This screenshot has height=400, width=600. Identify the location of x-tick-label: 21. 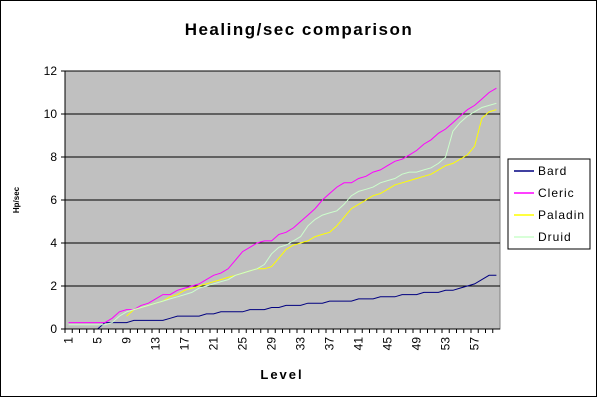
(214, 344).